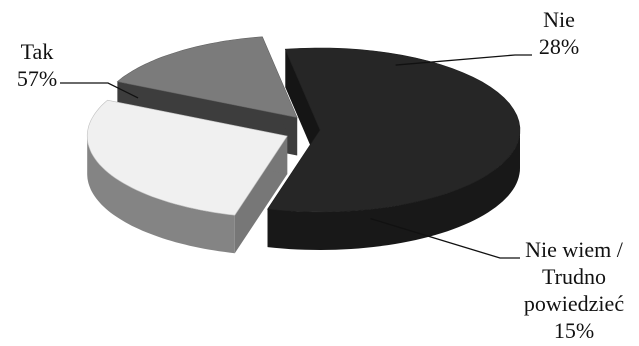 The image size is (639, 346). Describe the element at coordinates (574, 290) in the screenshot. I see `label-nie-wiem: Nie wiem / Trudno powiedzieć 15%` at that location.